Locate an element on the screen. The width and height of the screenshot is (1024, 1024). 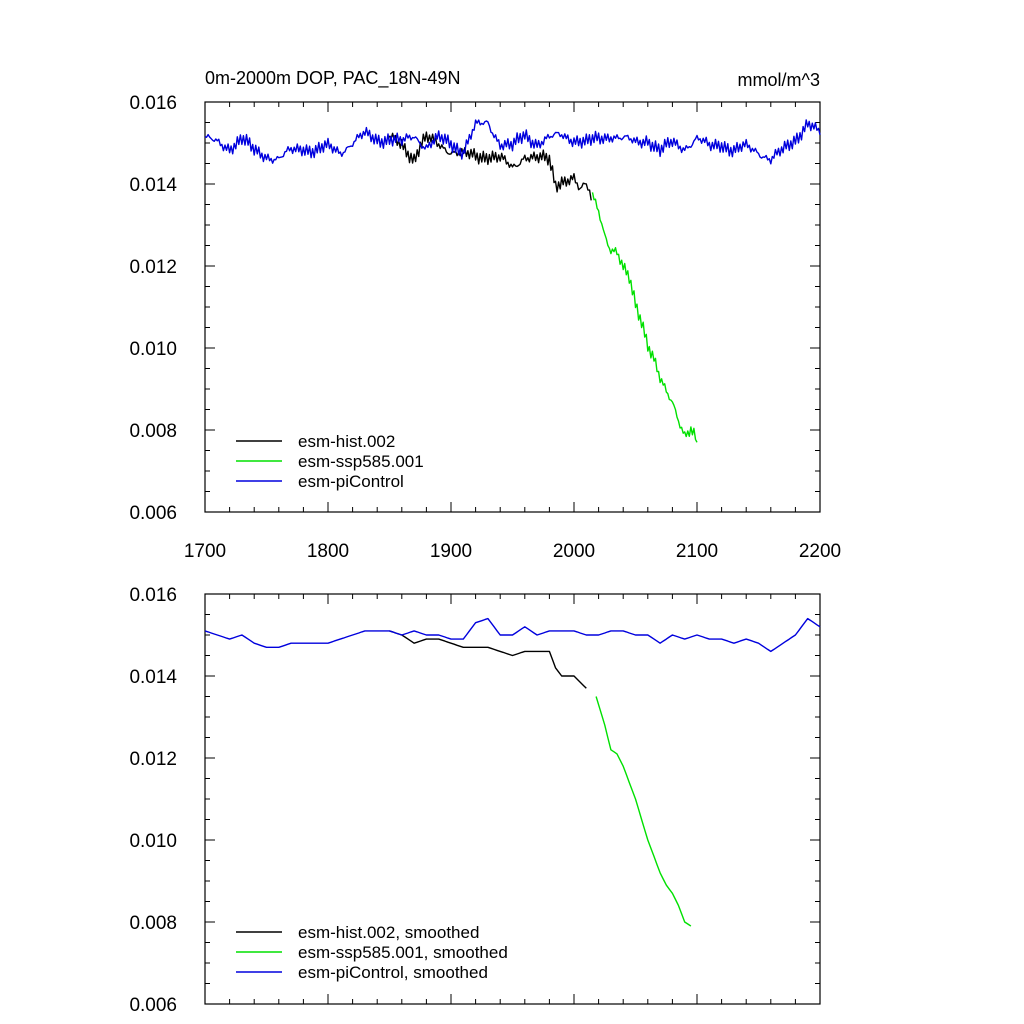
x-tick-label: 2200 is located at coordinates (820, 551).